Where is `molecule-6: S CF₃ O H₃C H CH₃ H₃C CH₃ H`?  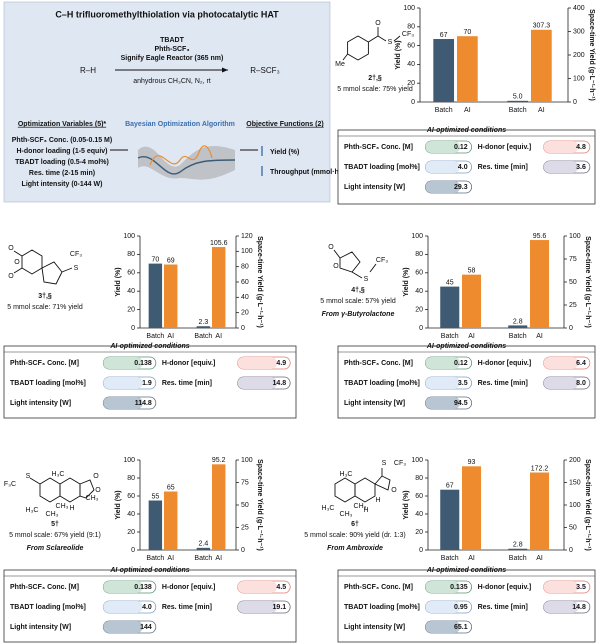
molecule-6: S CF₃ O H₃C H CH₃ H₃C CH₃ H is located at coordinates (364, 489).